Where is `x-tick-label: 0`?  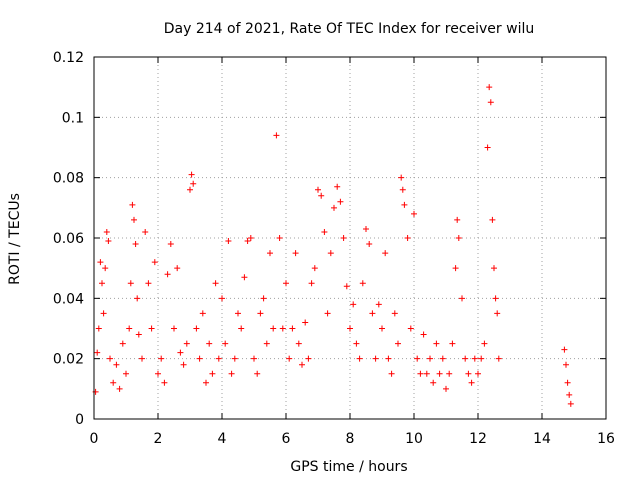
x-tick-label: 0 is located at coordinates (94, 439).